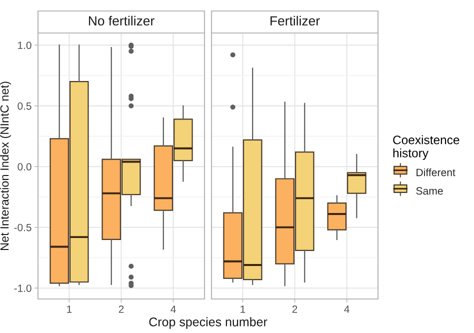 The height and width of the screenshot is (333, 474). I want to click on chart-title: Fertilizer, so click(295, 21).